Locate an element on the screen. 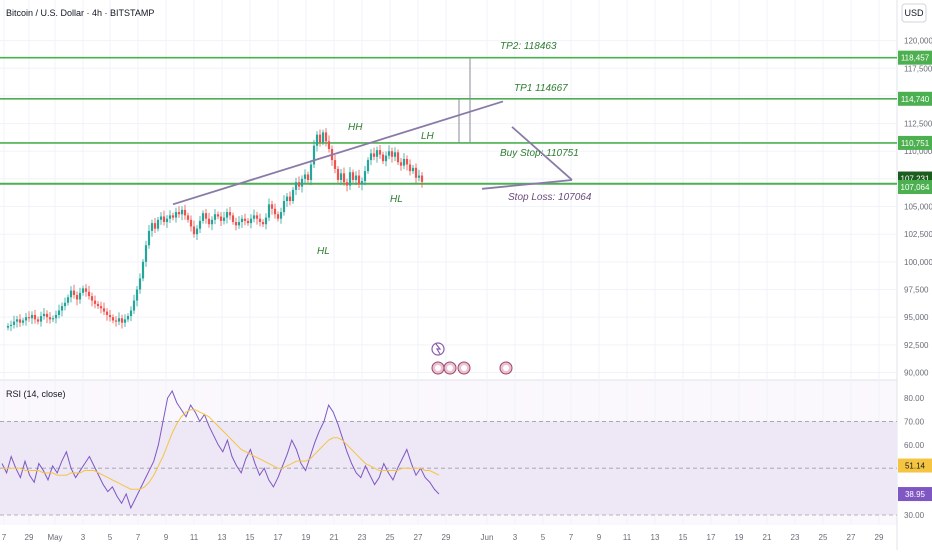  time-tick-label: 11 is located at coordinates (627, 537).